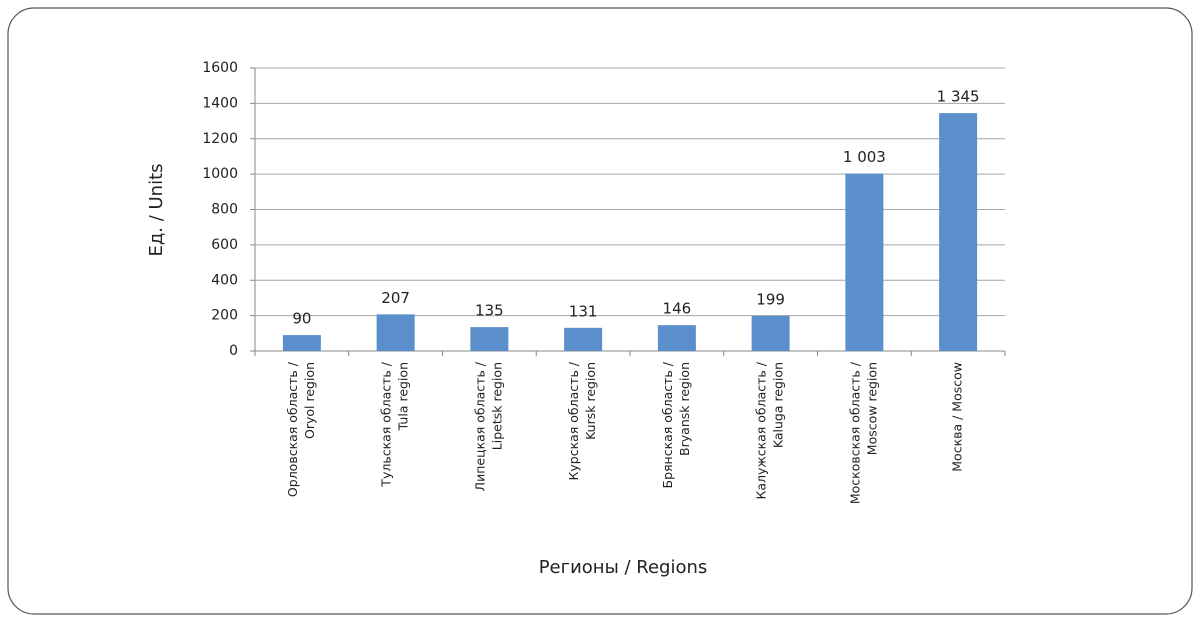 The image size is (1200, 622). What do you see at coordinates (864, 157) in the screenshot?
I see `value-label: 1 003` at bounding box center [864, 157].